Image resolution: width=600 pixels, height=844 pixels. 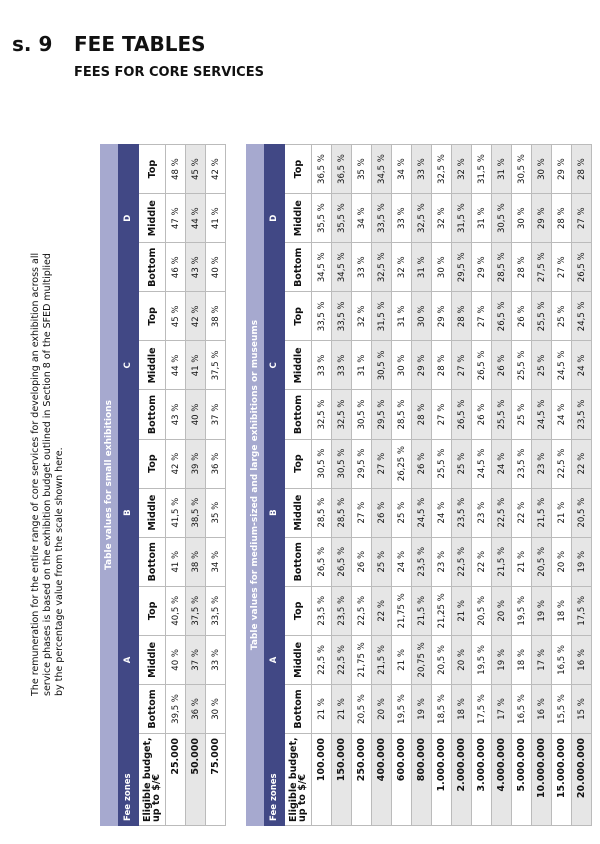 What do you see at coordinates (541, 267) in the screenshot?
I see `fee-value: 27,5 %` at bounding box center [541, 267].